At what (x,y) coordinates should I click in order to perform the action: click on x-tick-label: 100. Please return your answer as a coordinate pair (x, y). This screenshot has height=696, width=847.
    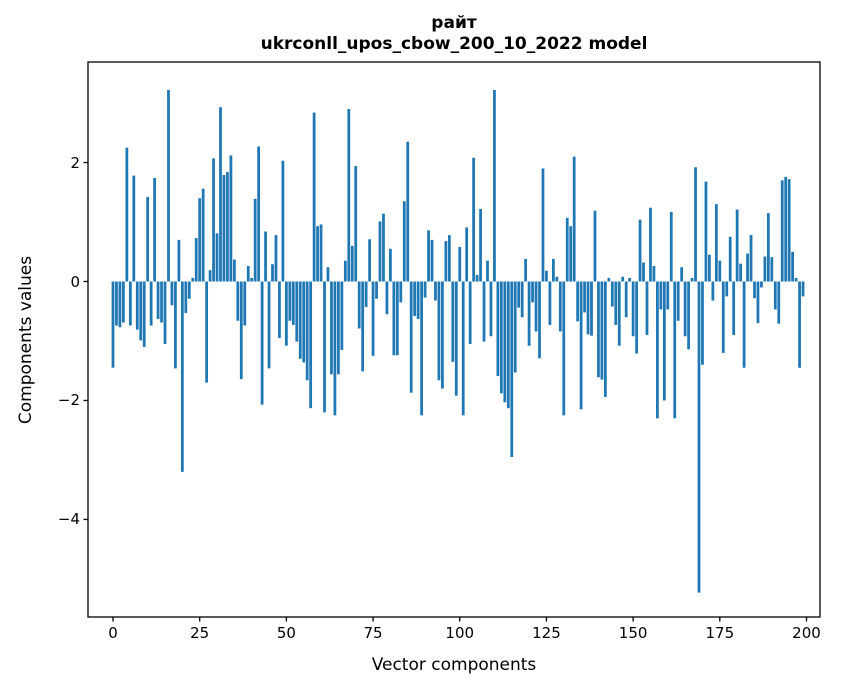
    Looking at the image, I should click on (460, 633).